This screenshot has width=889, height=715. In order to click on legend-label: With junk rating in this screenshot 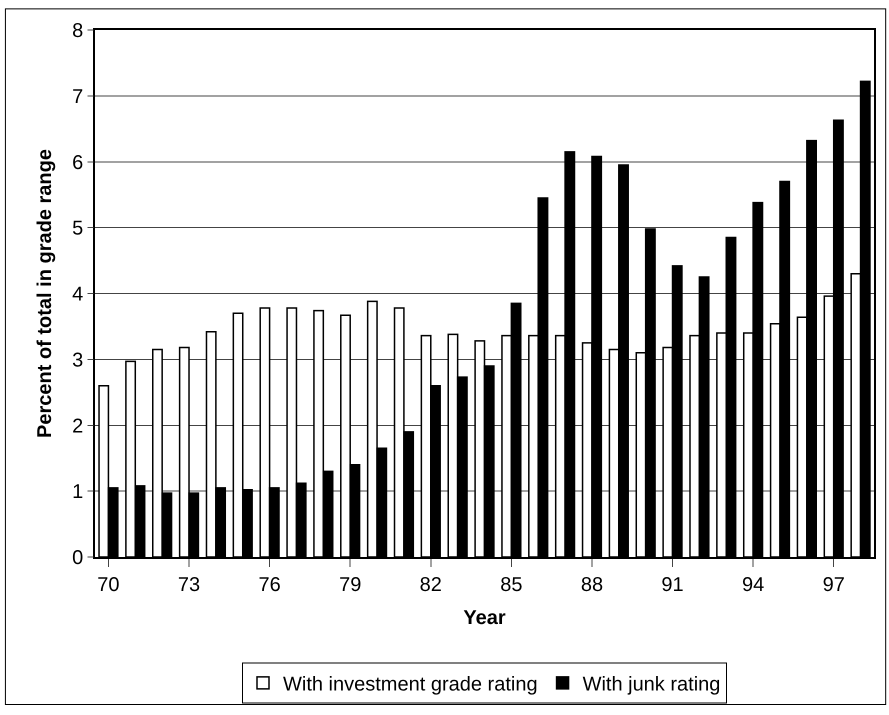, I will do `click(651, 685)`.